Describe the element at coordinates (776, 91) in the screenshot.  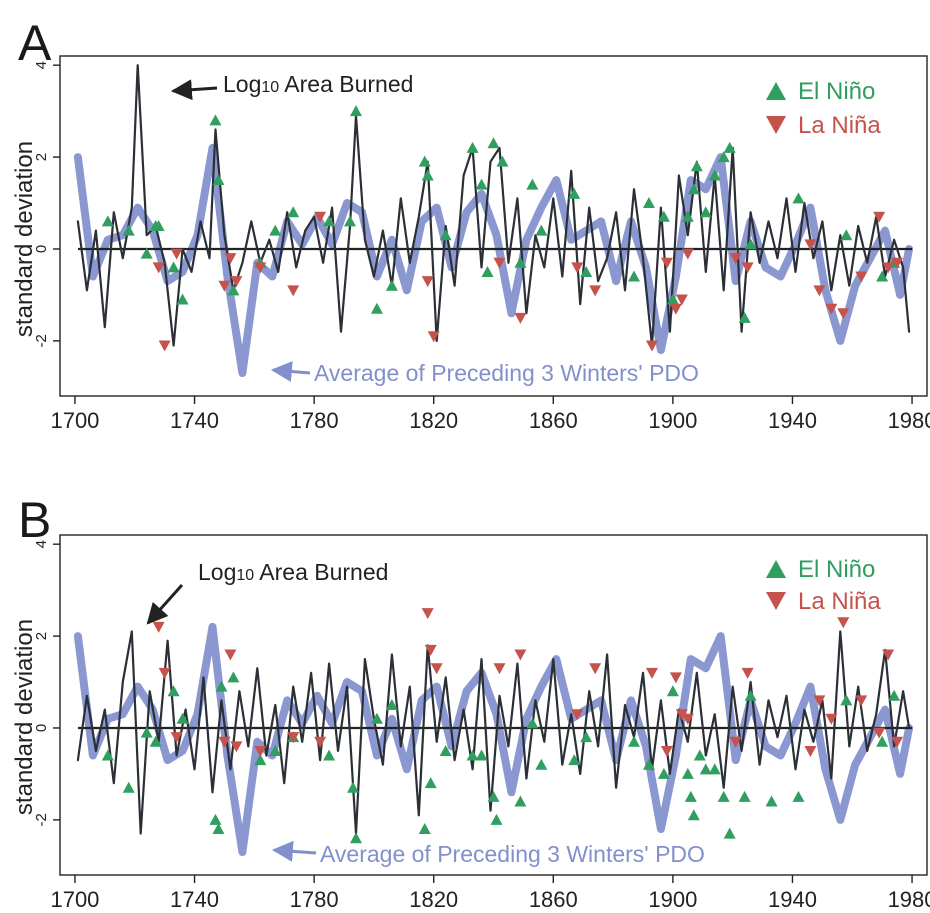
I see `el-nino-legend-marker` at that location.